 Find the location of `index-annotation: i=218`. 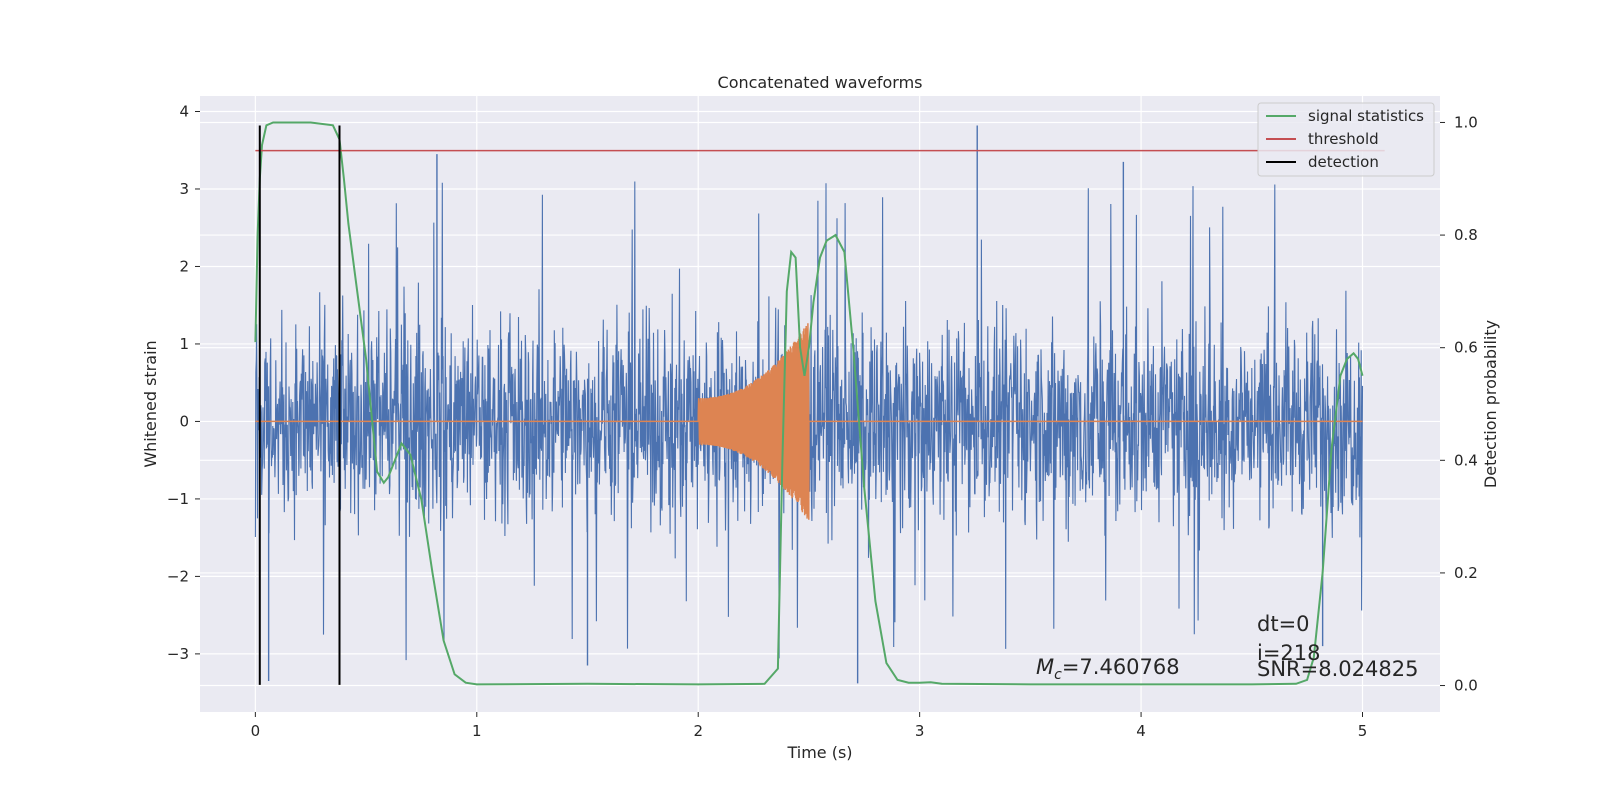

index-annotation: i=218 is located at coordinates (1289, 653).